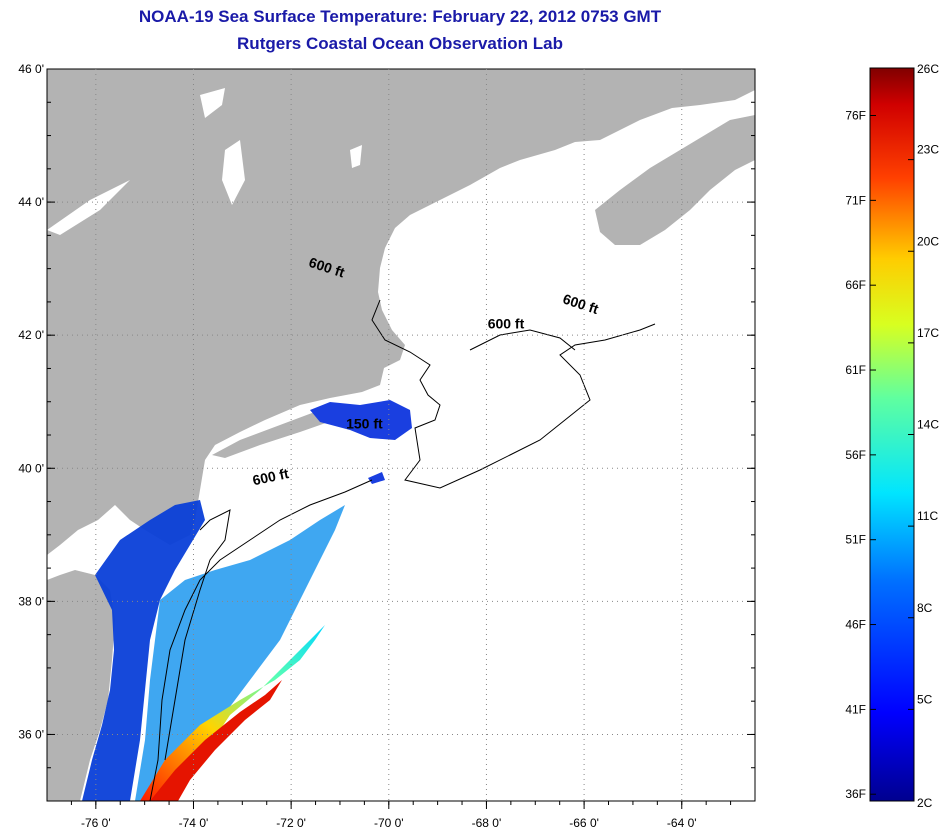 Image resolution: width=944 pixels, height=840 pixels. Describe the element at coordinates (400, 43) in the screenshot. I see `map-subtitle: Rutgers Coastal Ocean Observation Lab` at that location.